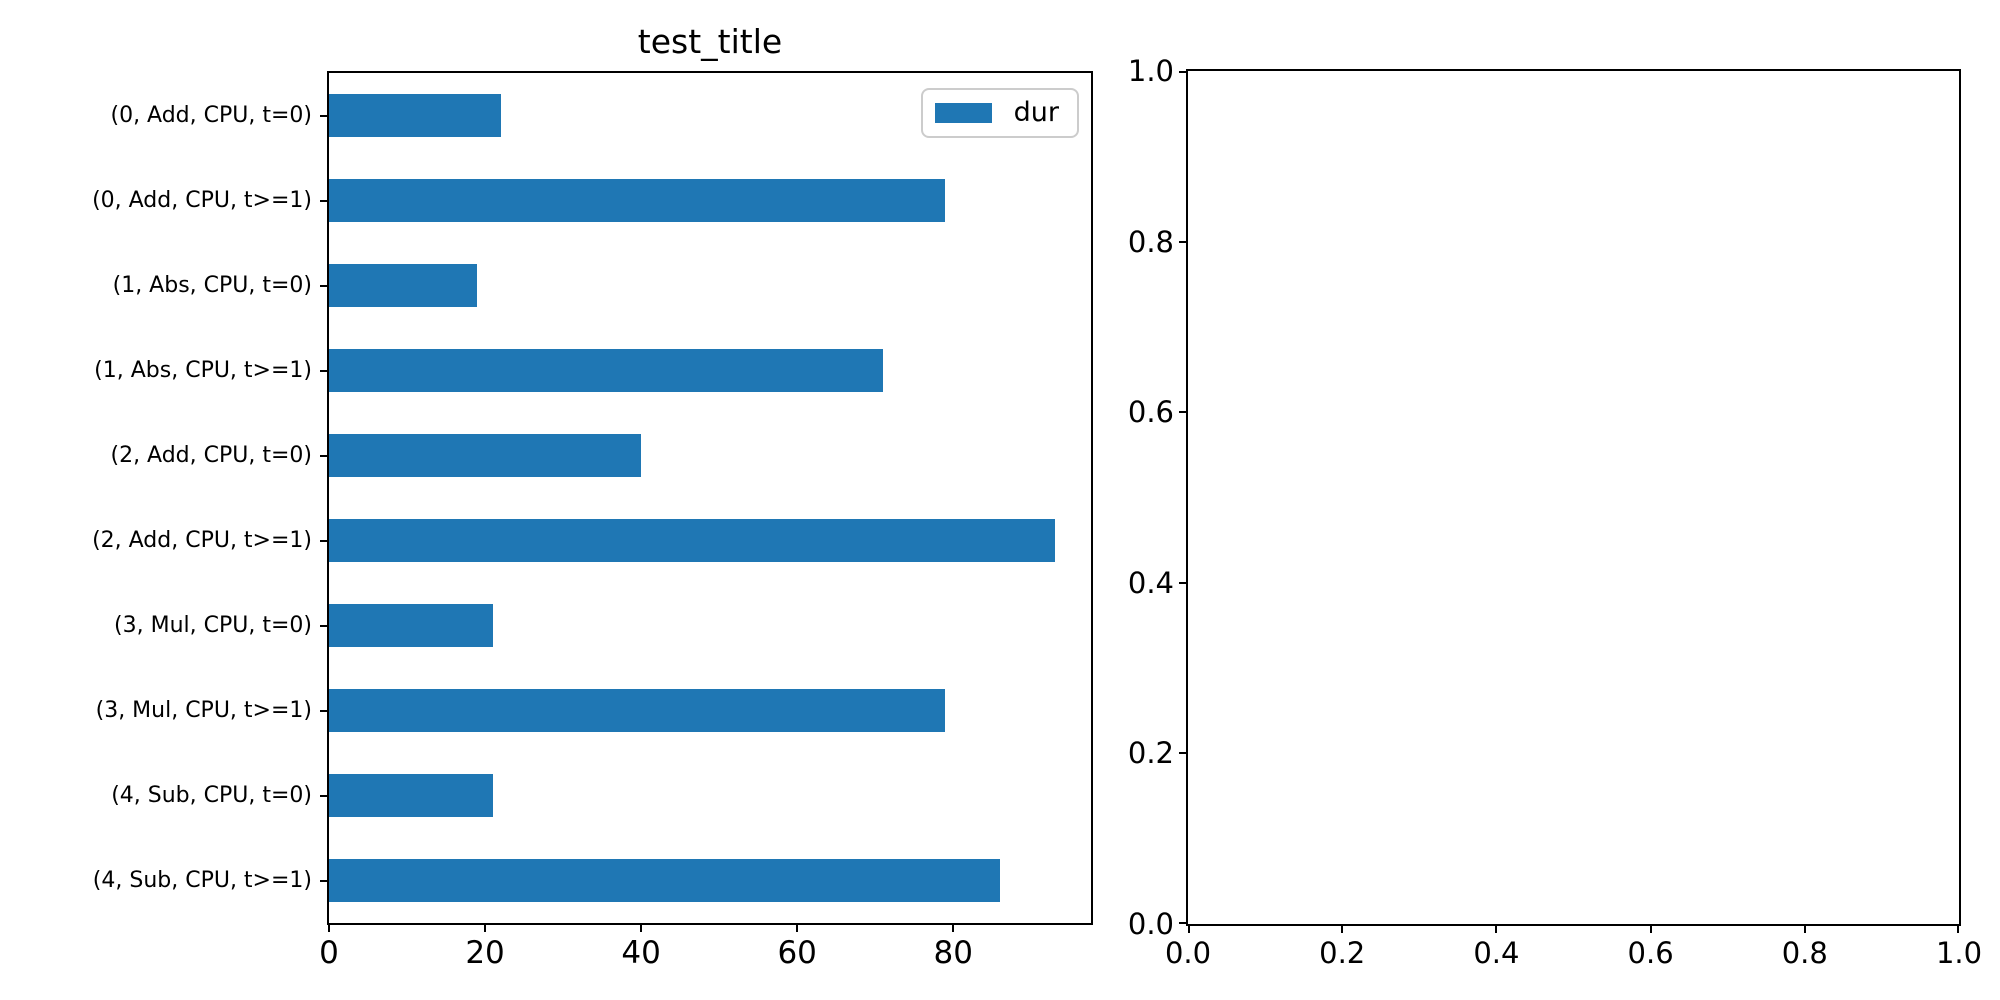 The width and height of the screenshot is (2000, 1000). Describe the element at coordinates (211, 795) in the screenshot. I see `y-tick-label: (4, Sub, CPU, t=0)` at that location.